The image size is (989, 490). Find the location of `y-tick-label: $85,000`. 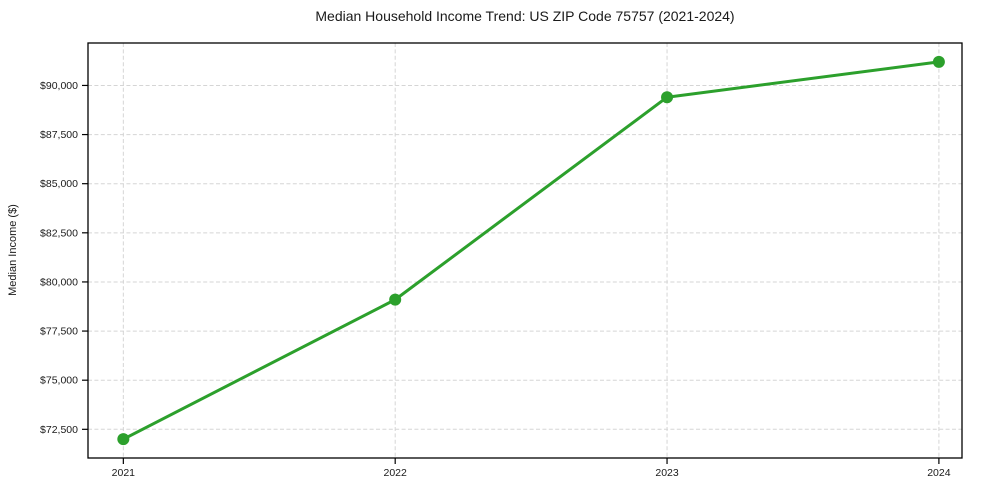

y-tick-label: $85,000 is located at coordinates (59, 184).